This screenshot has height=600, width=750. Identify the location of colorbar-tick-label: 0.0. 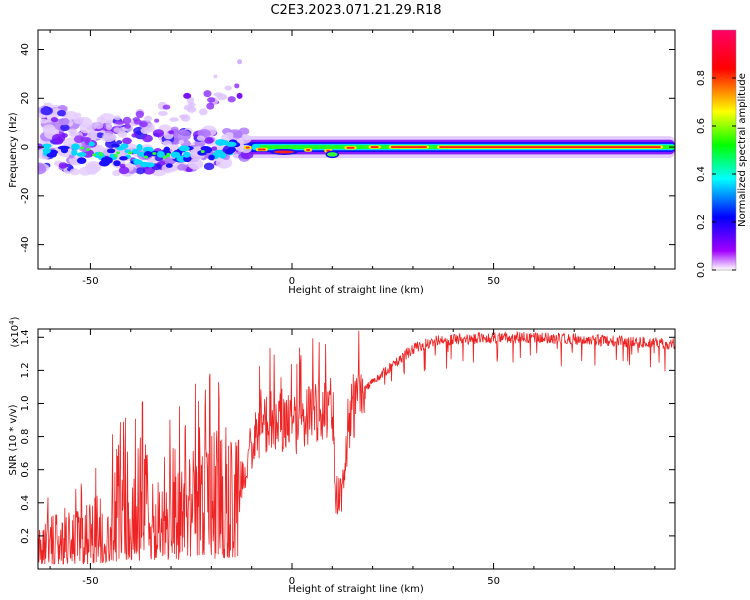
(701, 270).